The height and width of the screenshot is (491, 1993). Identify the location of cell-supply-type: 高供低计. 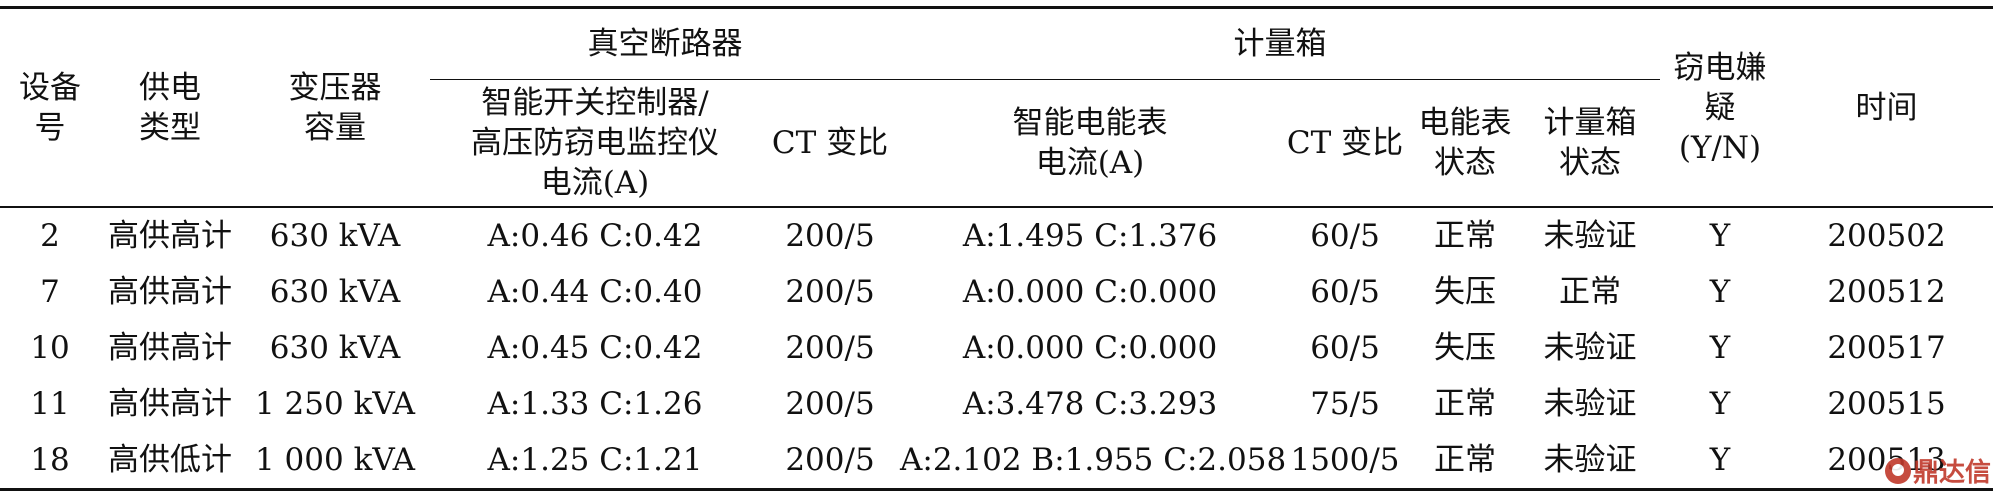
(170, 461).